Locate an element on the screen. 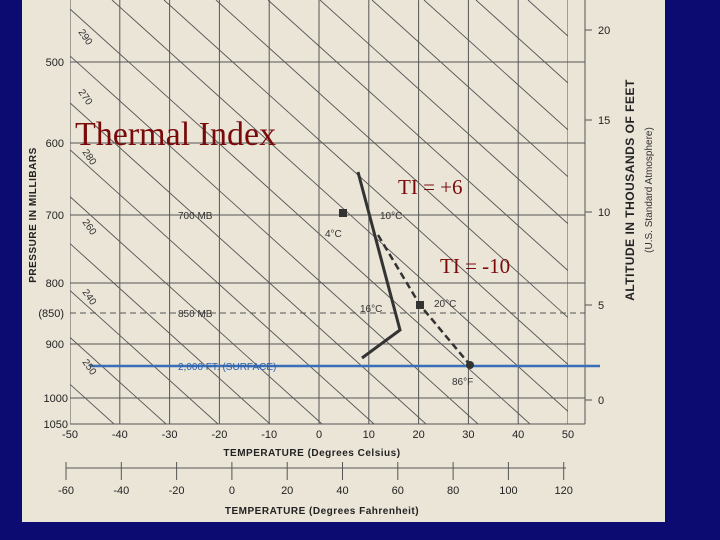 This screenshot has height=540, width=720. p-axis-label: PRESSURE IN MILLIBARS is located at coordinates (33, 215).